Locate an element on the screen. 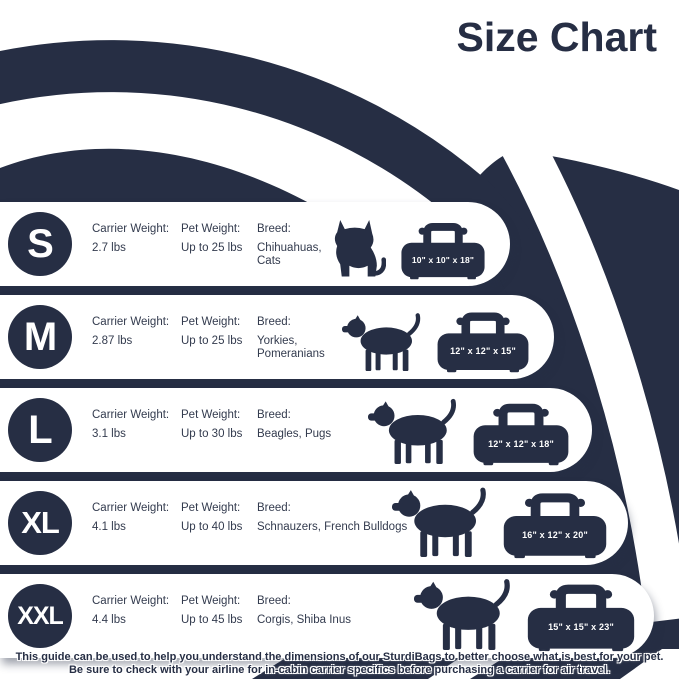 This screenshot has width=679, height=679. breed-value: Schnauzers, French Bulldogs is located at coordinates (332, 527).